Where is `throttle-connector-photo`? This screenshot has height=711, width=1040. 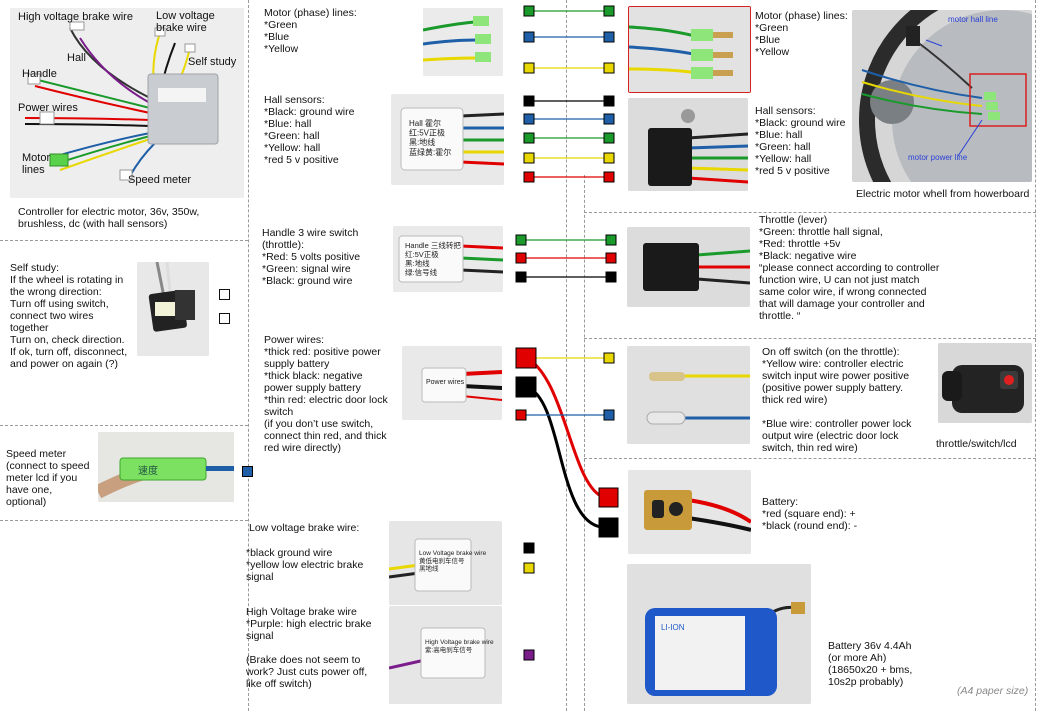
throttle-connector-photo is located at coordinates (688, 267).